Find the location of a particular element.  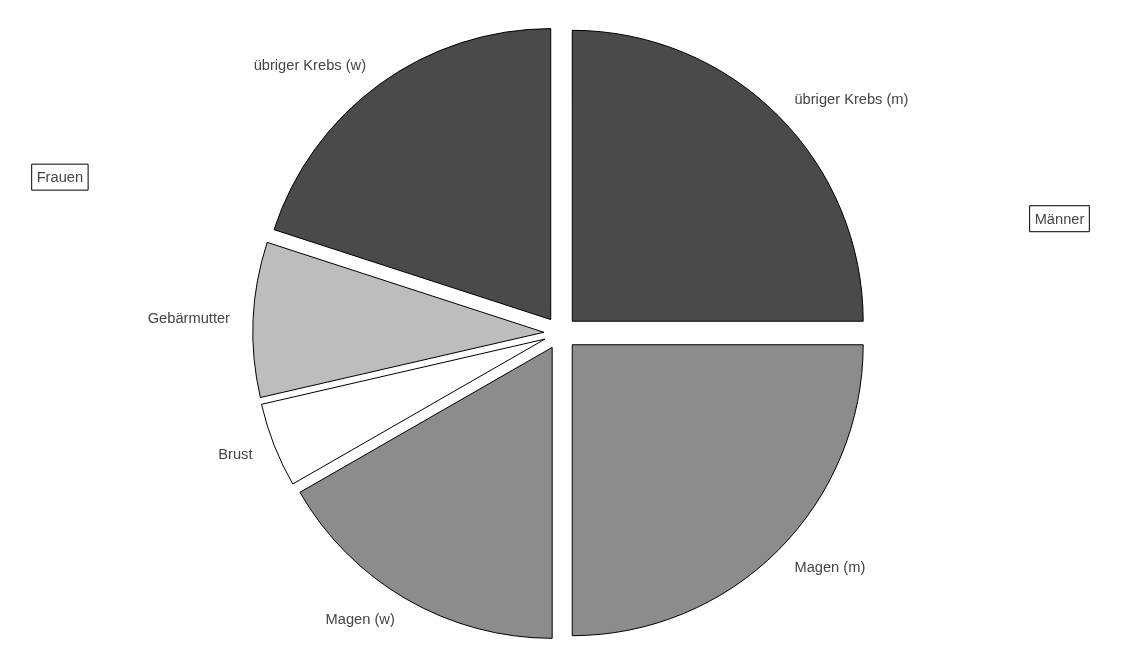

slice-label: übriger Krebs (w) is located at coordinates (310, 65).